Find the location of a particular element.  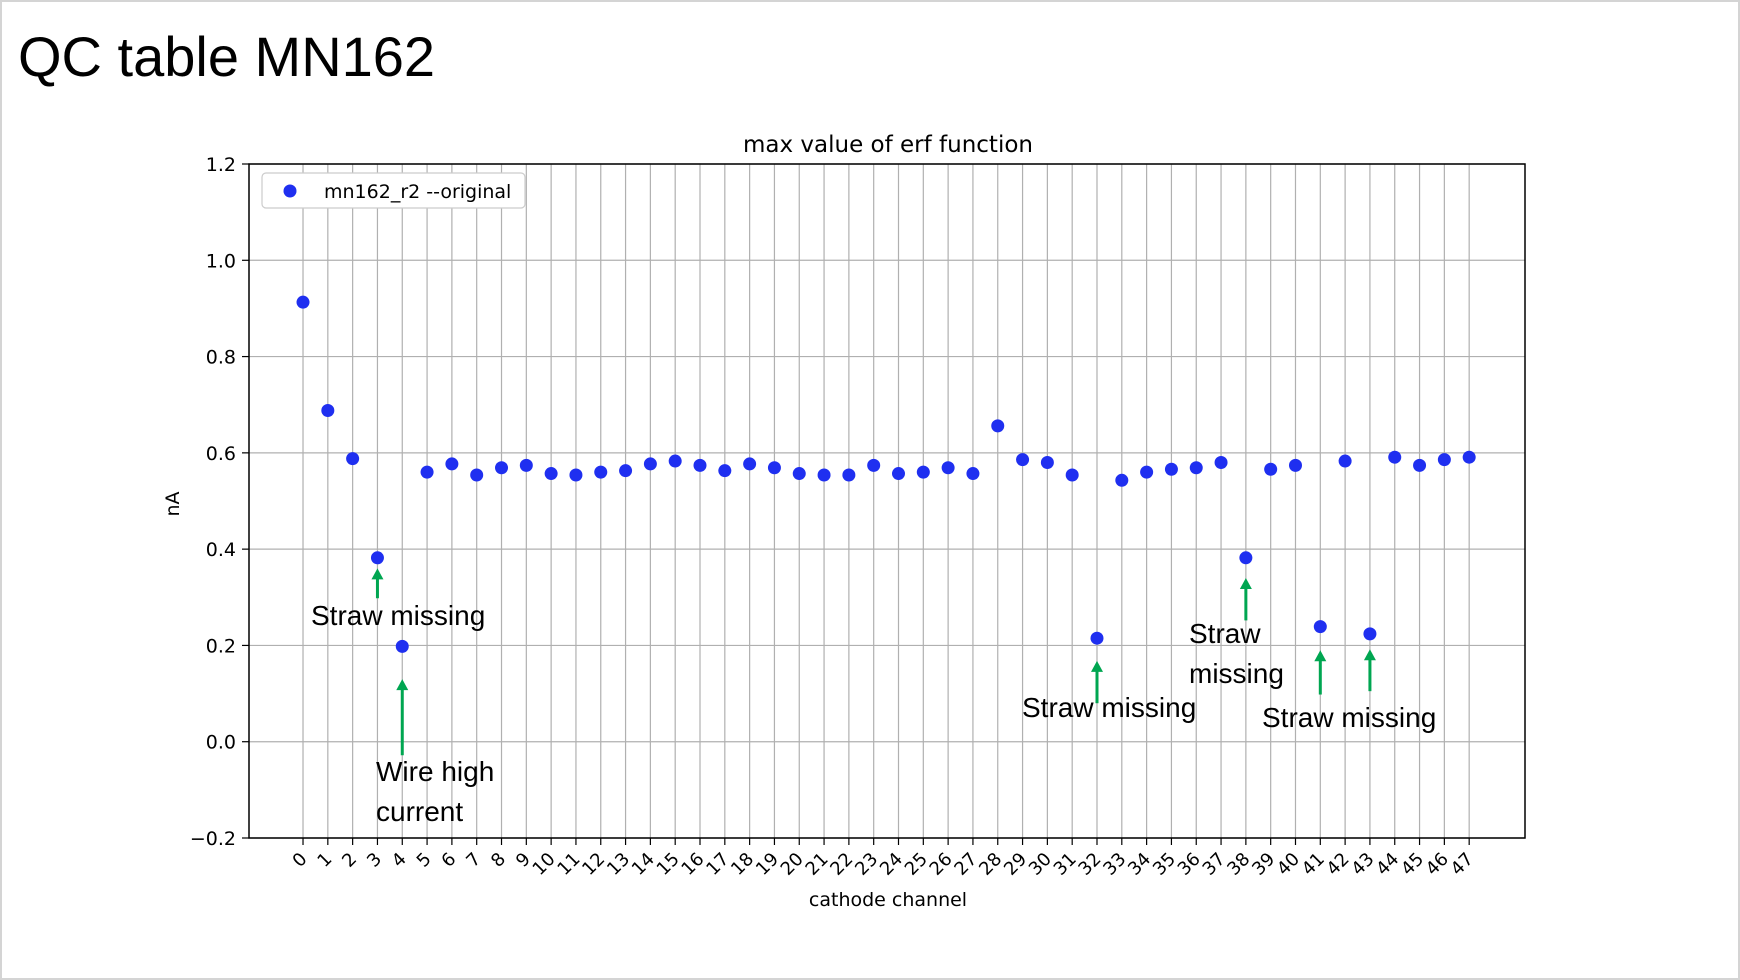

legend-label: mn162_r2 --original is located at coordinates (417, 192).